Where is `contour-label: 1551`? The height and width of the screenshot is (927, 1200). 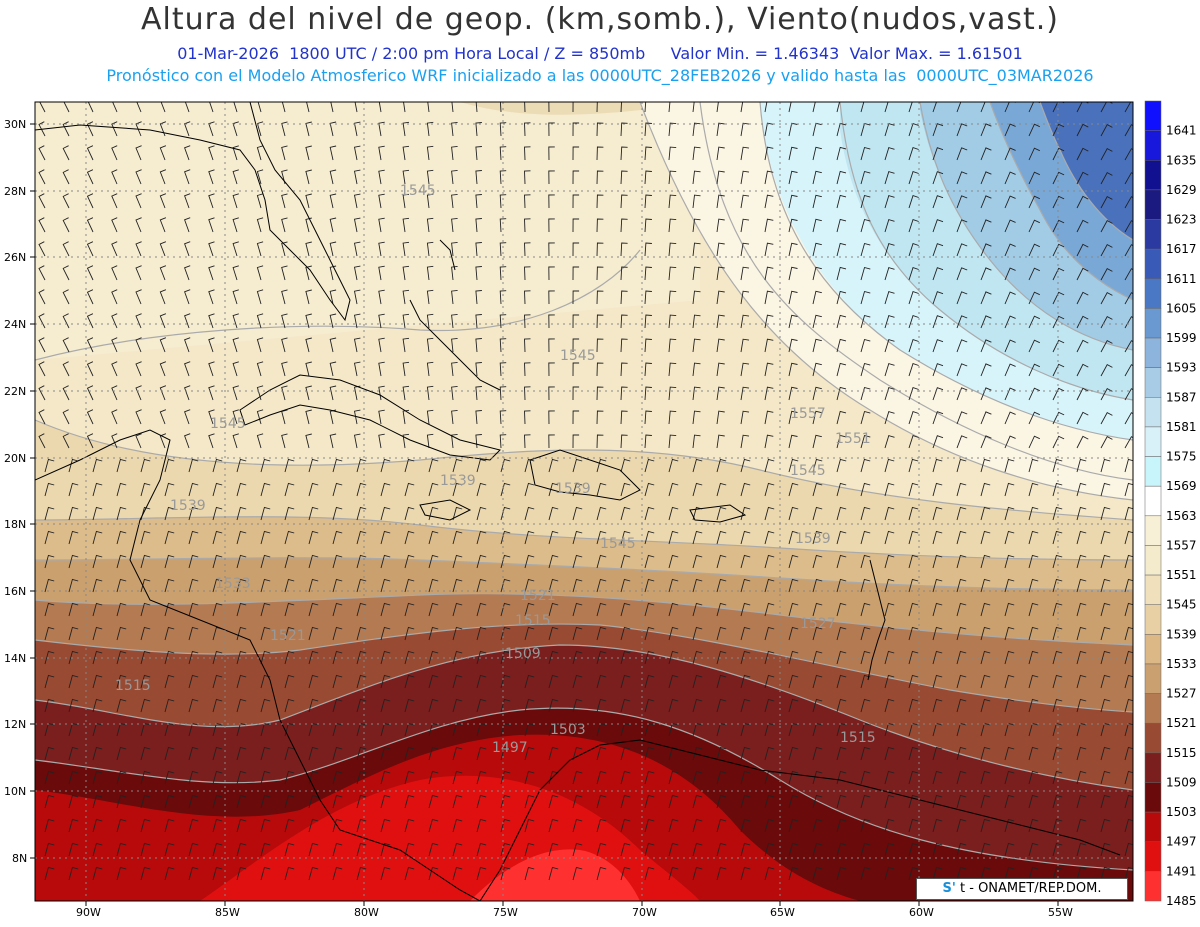 contour-label: 1551 is located at coordinates (853, 439).